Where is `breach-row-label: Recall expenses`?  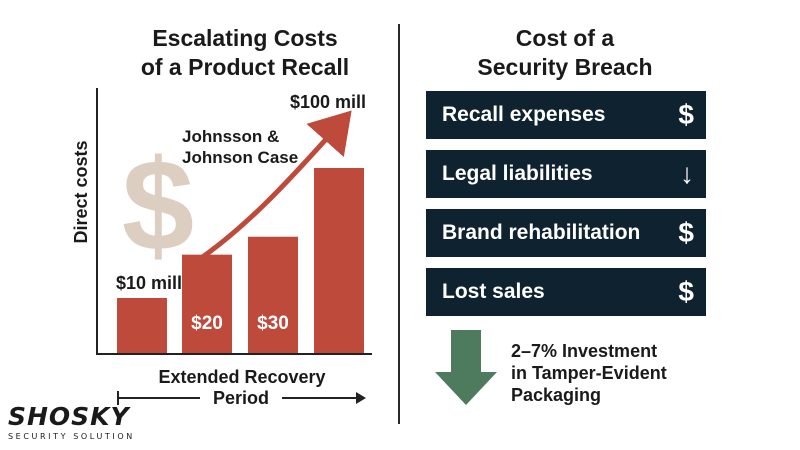
breach-row-label: Recall expenses is located at coordinates (524, 114).